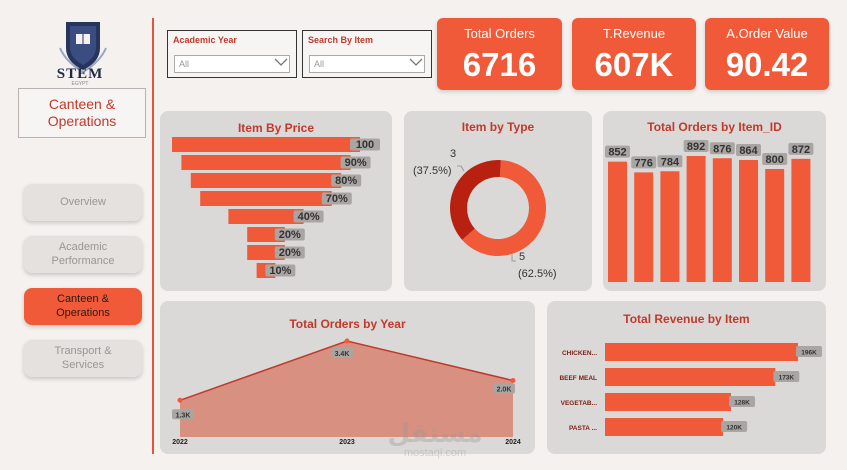 The height and width of the screenshot is (470, 847). I want to click on area-value-label: 1.3K, so click(183, 415).